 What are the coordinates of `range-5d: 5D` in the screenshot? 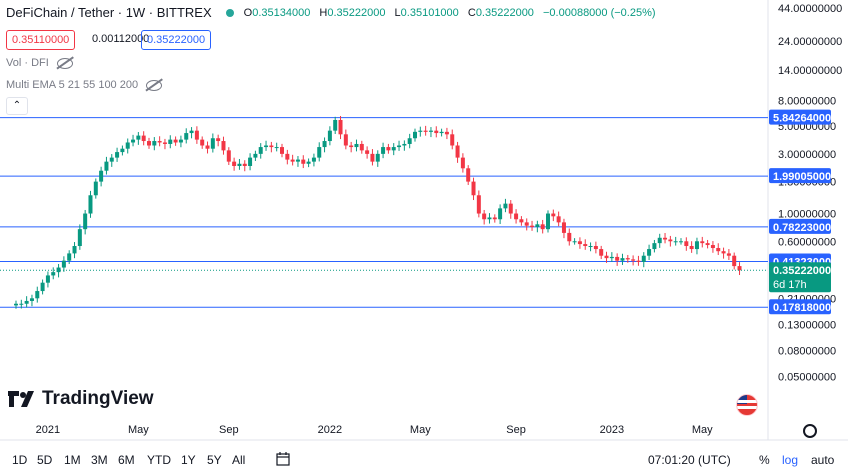 It's located at (45, 460).